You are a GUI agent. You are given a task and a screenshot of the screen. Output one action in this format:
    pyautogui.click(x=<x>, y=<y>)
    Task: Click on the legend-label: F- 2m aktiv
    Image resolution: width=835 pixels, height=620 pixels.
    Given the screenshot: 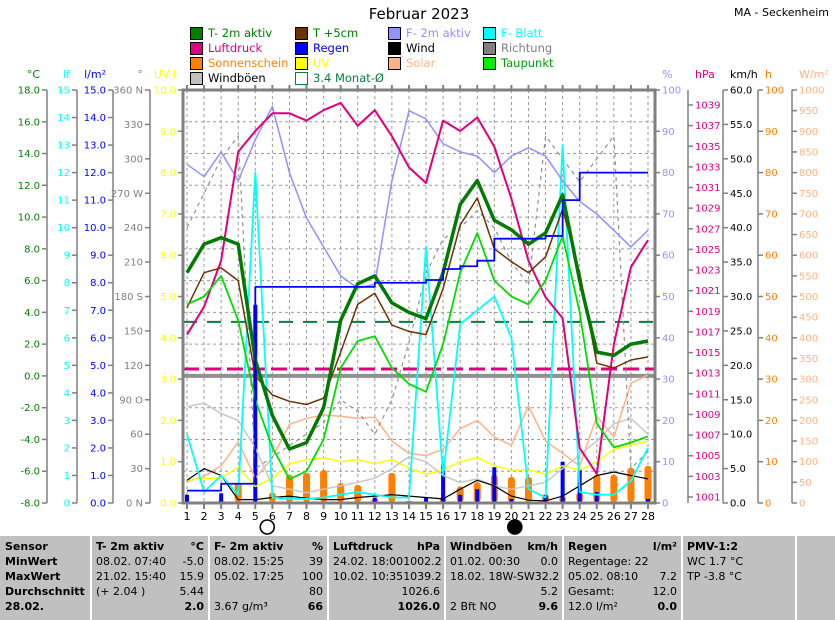 What is the action you would take?
    pyautogui.click(x=438, y=33)
    